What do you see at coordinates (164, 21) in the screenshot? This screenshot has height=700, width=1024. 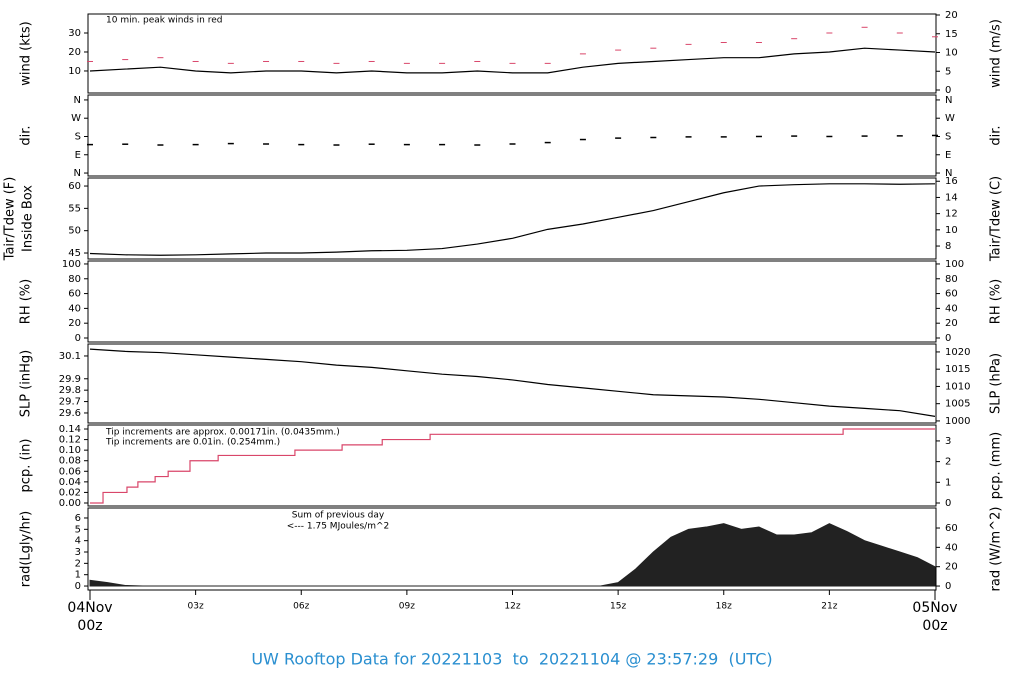 I see `annotation: 10 min. peak winds in red` at bounding box center [164, 21].